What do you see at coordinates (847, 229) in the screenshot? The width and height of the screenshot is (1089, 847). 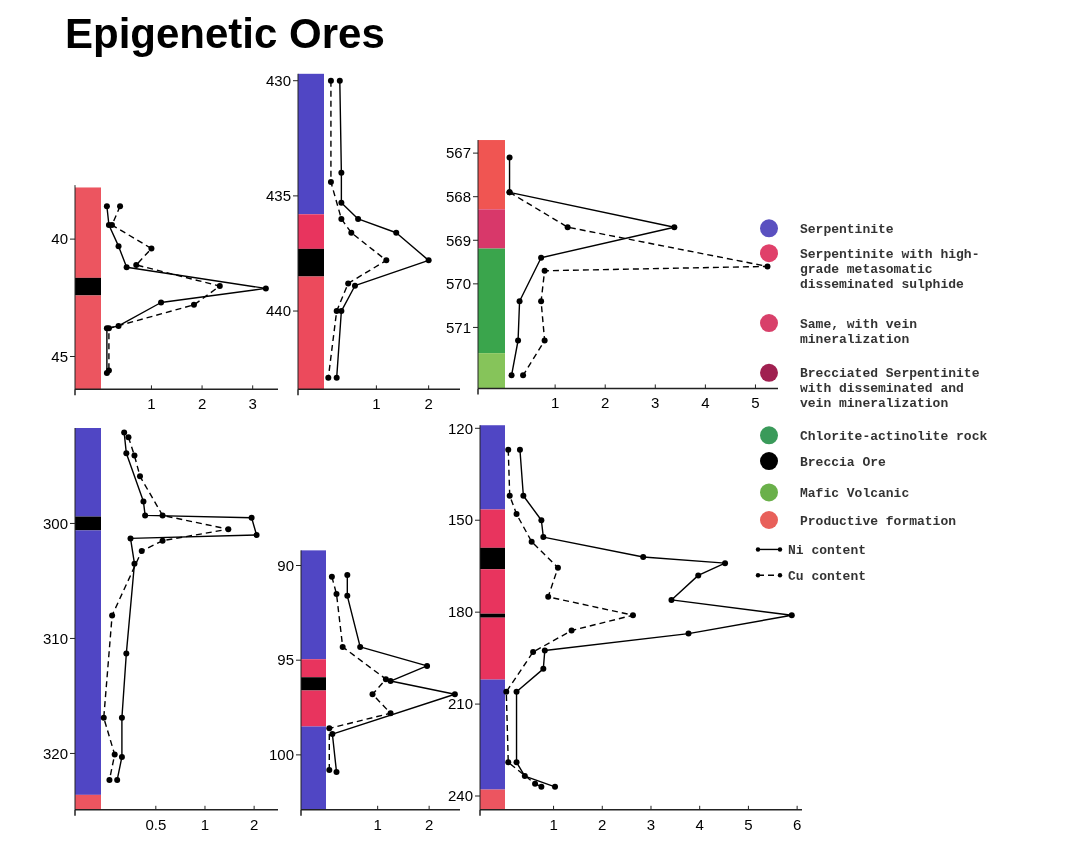 I see `category-label: Serpentinite` at bounding box center [847, 229].